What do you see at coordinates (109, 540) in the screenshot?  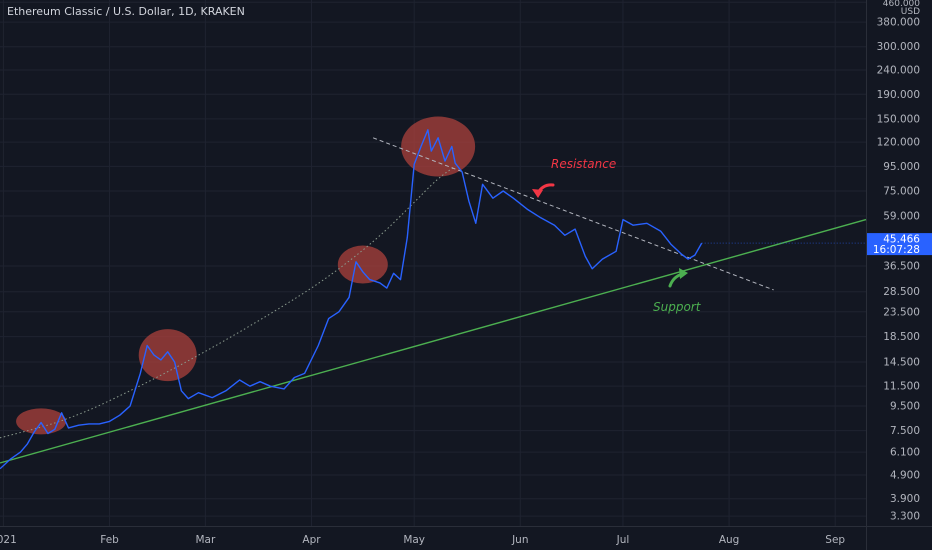 I see `x-tick-label: Feb` at bounding box center [109, 540].